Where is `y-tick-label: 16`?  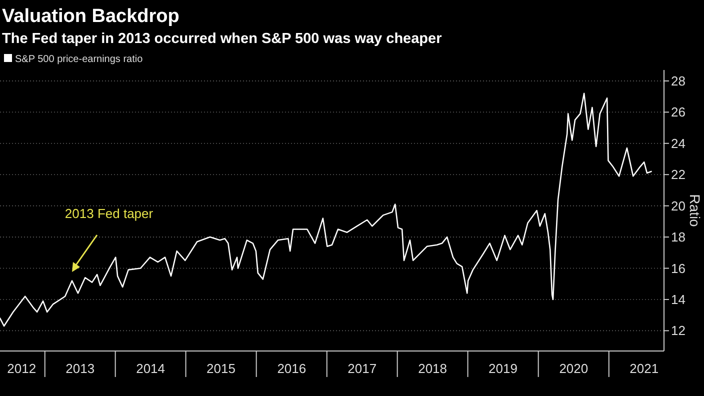 y-tick-label: 16 is located at coordinates (678, 268).